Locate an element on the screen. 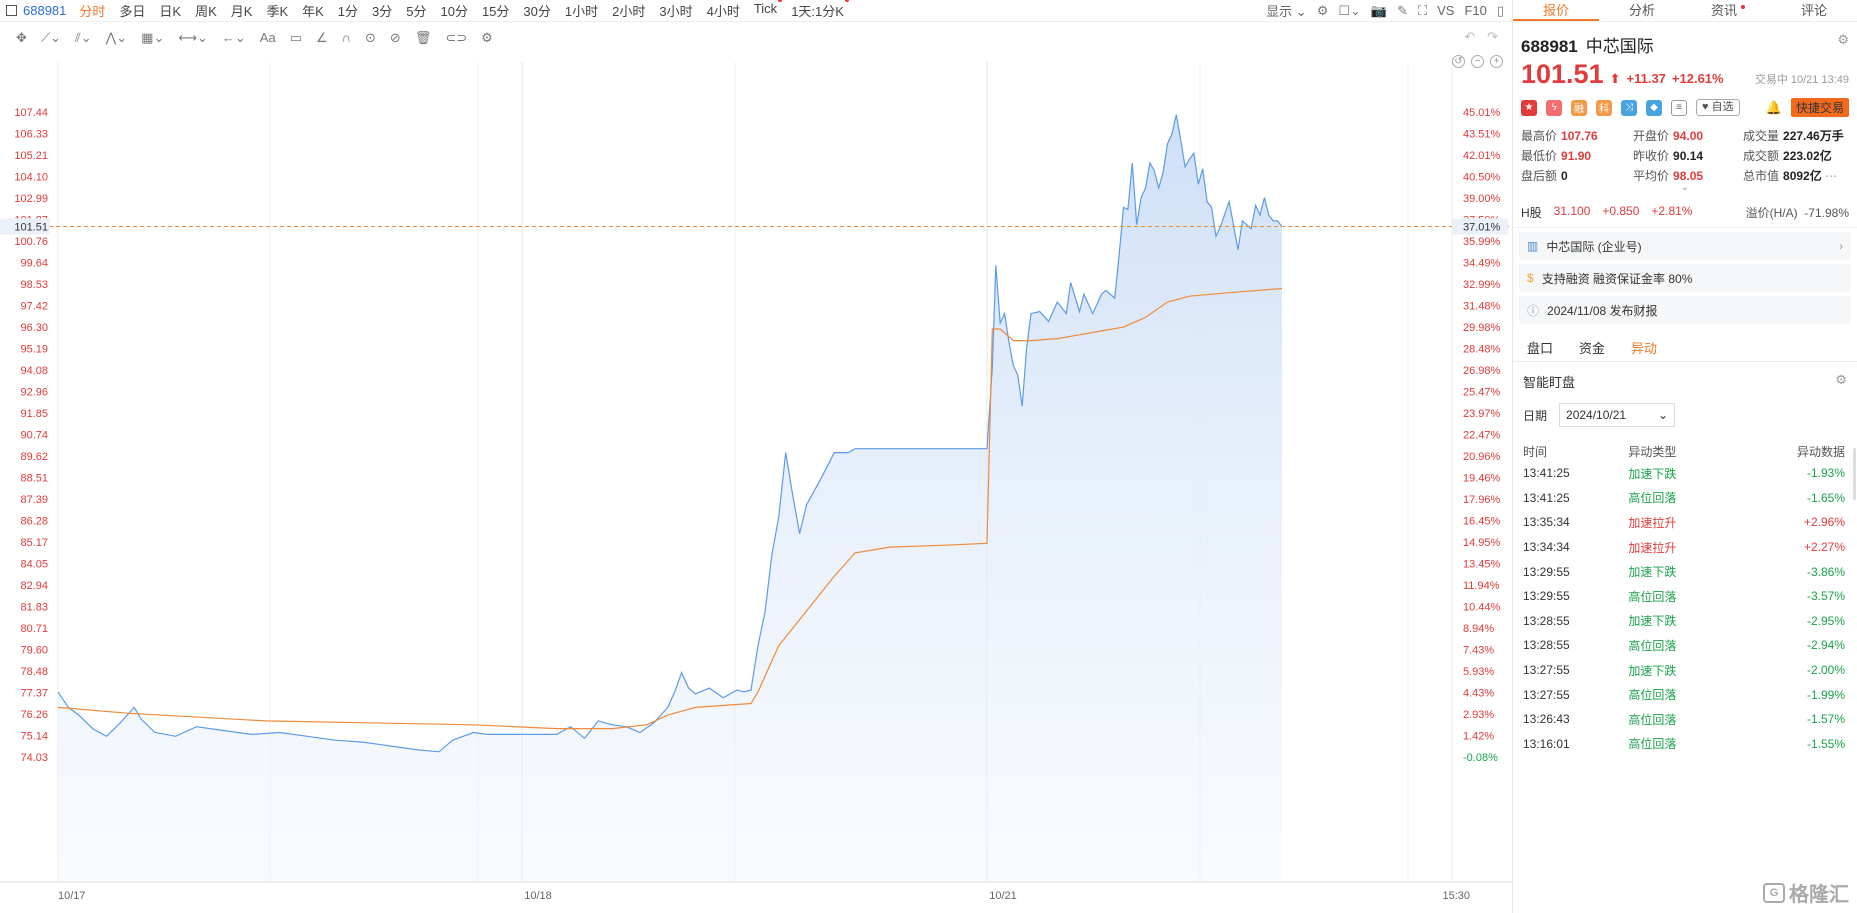 Image resolution: width=1857 pixels, height=913 pixels. period-18: 1天:1分K is located at coordinates (820, 10).